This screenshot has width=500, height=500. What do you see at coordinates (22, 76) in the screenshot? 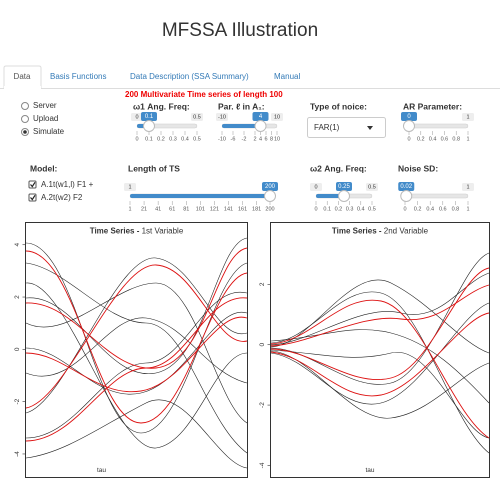
I see `tab: Data` at bounding box center [22, 76].